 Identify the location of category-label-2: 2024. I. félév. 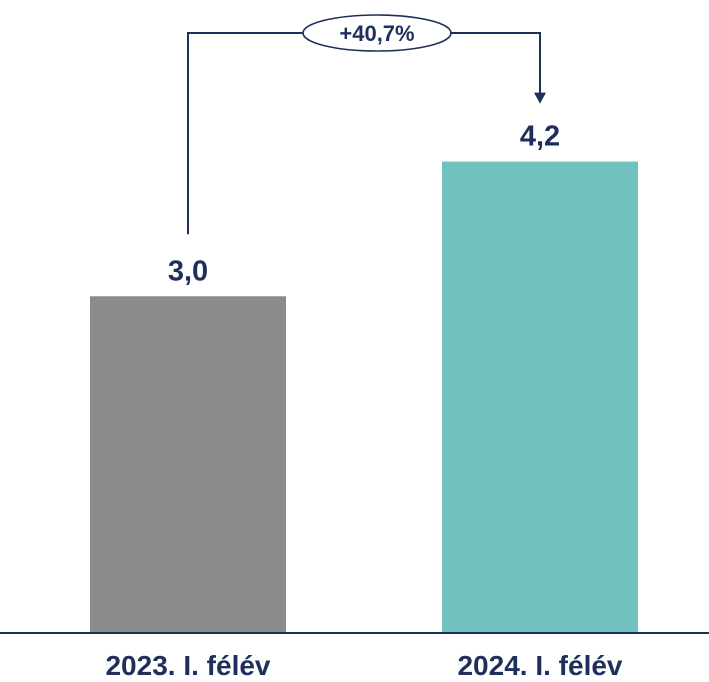
(539, 665).